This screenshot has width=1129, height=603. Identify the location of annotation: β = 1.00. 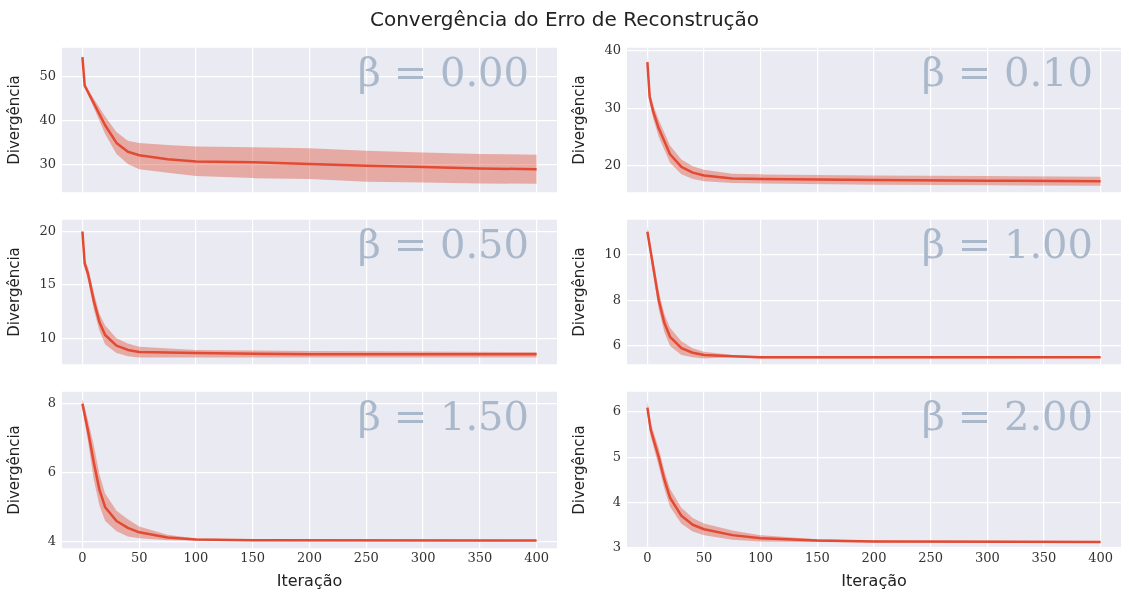
(1007, 244).